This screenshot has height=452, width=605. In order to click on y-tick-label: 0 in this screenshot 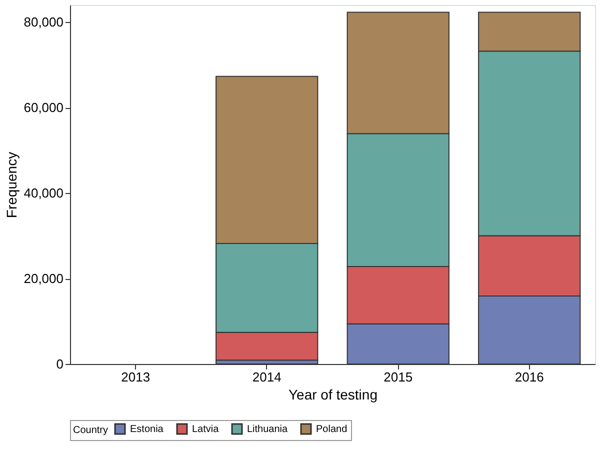, I will do `click(60, 364)`.